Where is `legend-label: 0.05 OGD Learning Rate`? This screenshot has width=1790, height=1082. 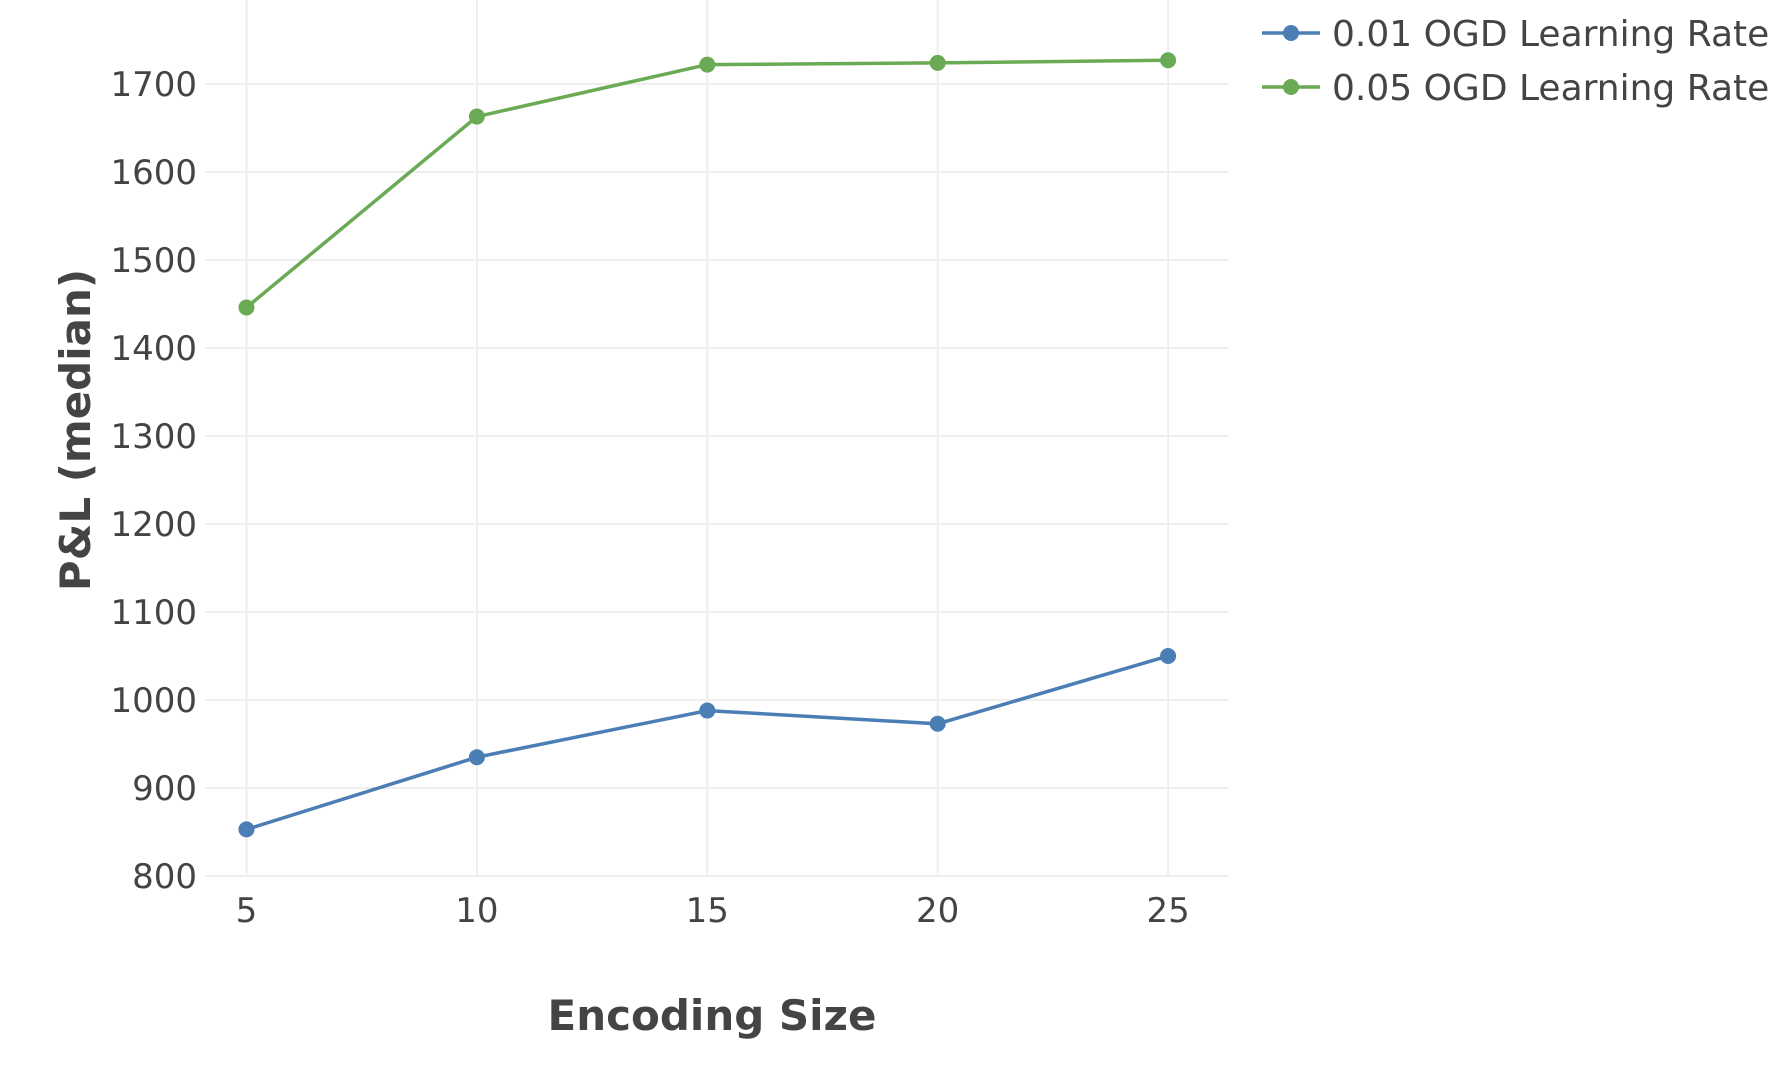
legend-label: 0.05 OGD Learning Rate is located at coordinates (1550, 88).